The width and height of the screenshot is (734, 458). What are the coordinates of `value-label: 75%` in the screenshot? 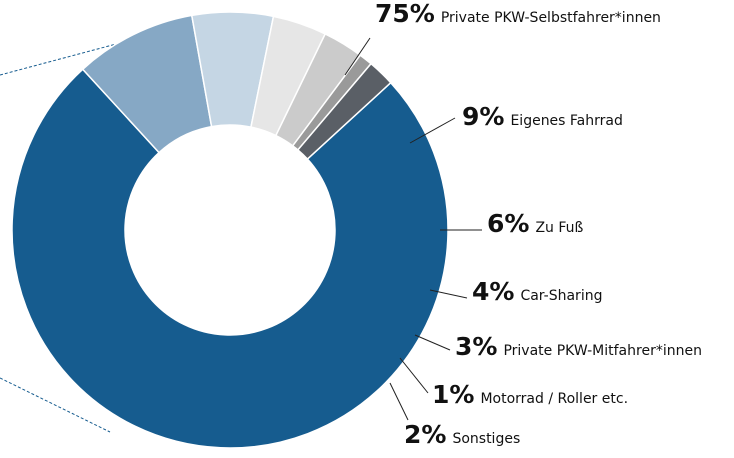 It's located at (405, 14).